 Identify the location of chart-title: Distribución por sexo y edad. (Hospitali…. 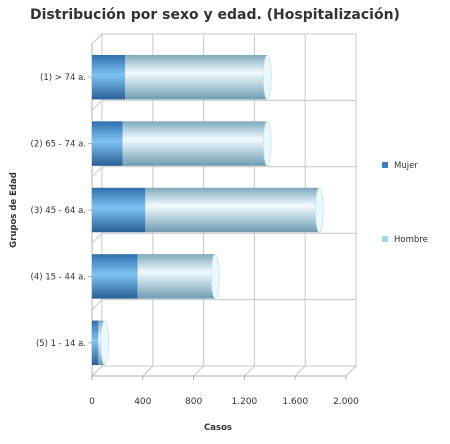
(215, 15).